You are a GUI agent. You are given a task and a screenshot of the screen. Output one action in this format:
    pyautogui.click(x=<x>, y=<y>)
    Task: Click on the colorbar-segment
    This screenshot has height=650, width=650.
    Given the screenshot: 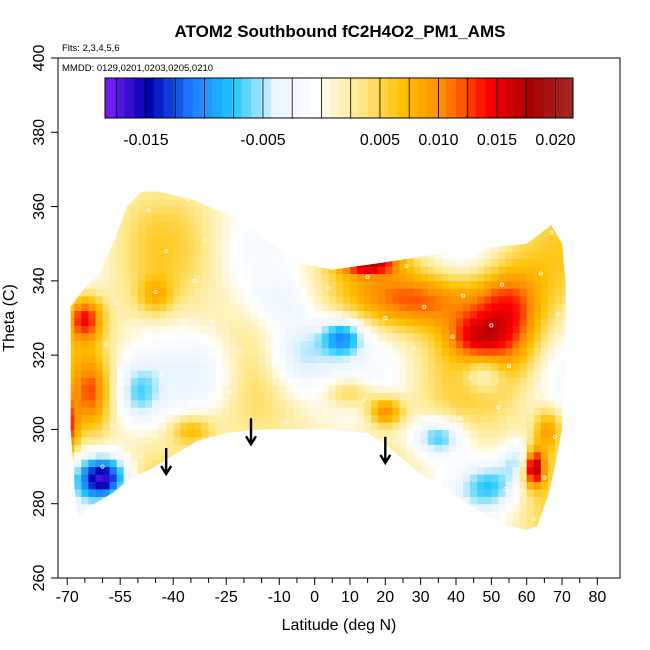 What is the action you would take?
    pyautogui.click(x=500, y=98)
    